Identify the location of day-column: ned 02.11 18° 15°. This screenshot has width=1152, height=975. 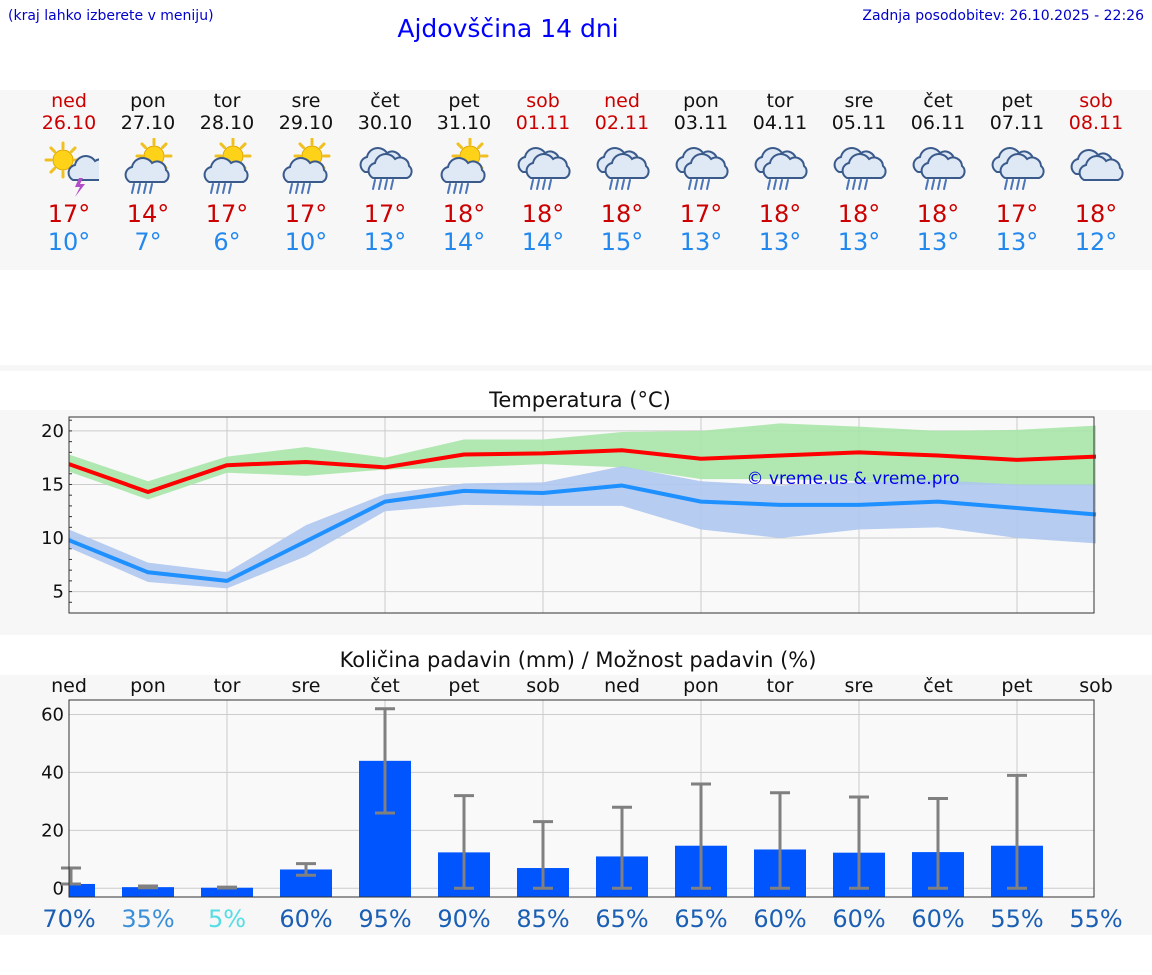
(622, 173).